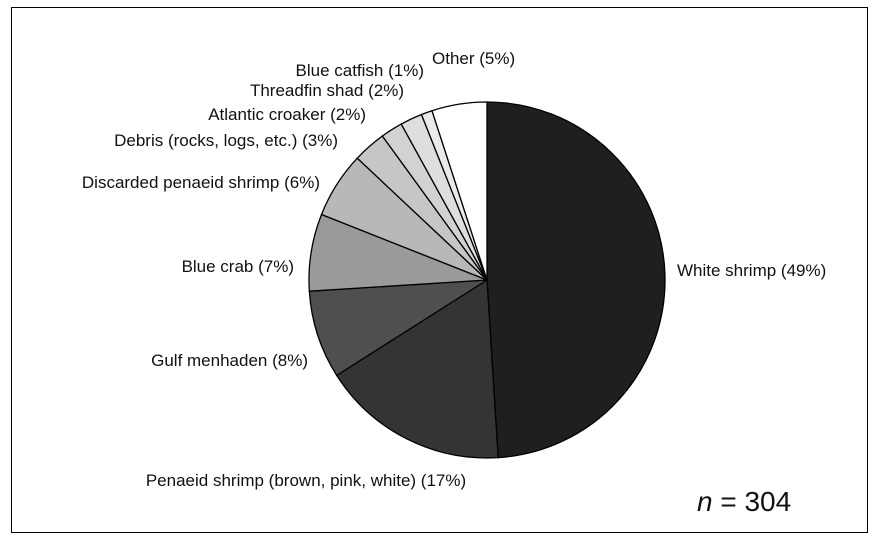  Describe the element at coordinates (751, 270) in the screenshot. I see `slice-label: White shrimp (49%)` at that location.